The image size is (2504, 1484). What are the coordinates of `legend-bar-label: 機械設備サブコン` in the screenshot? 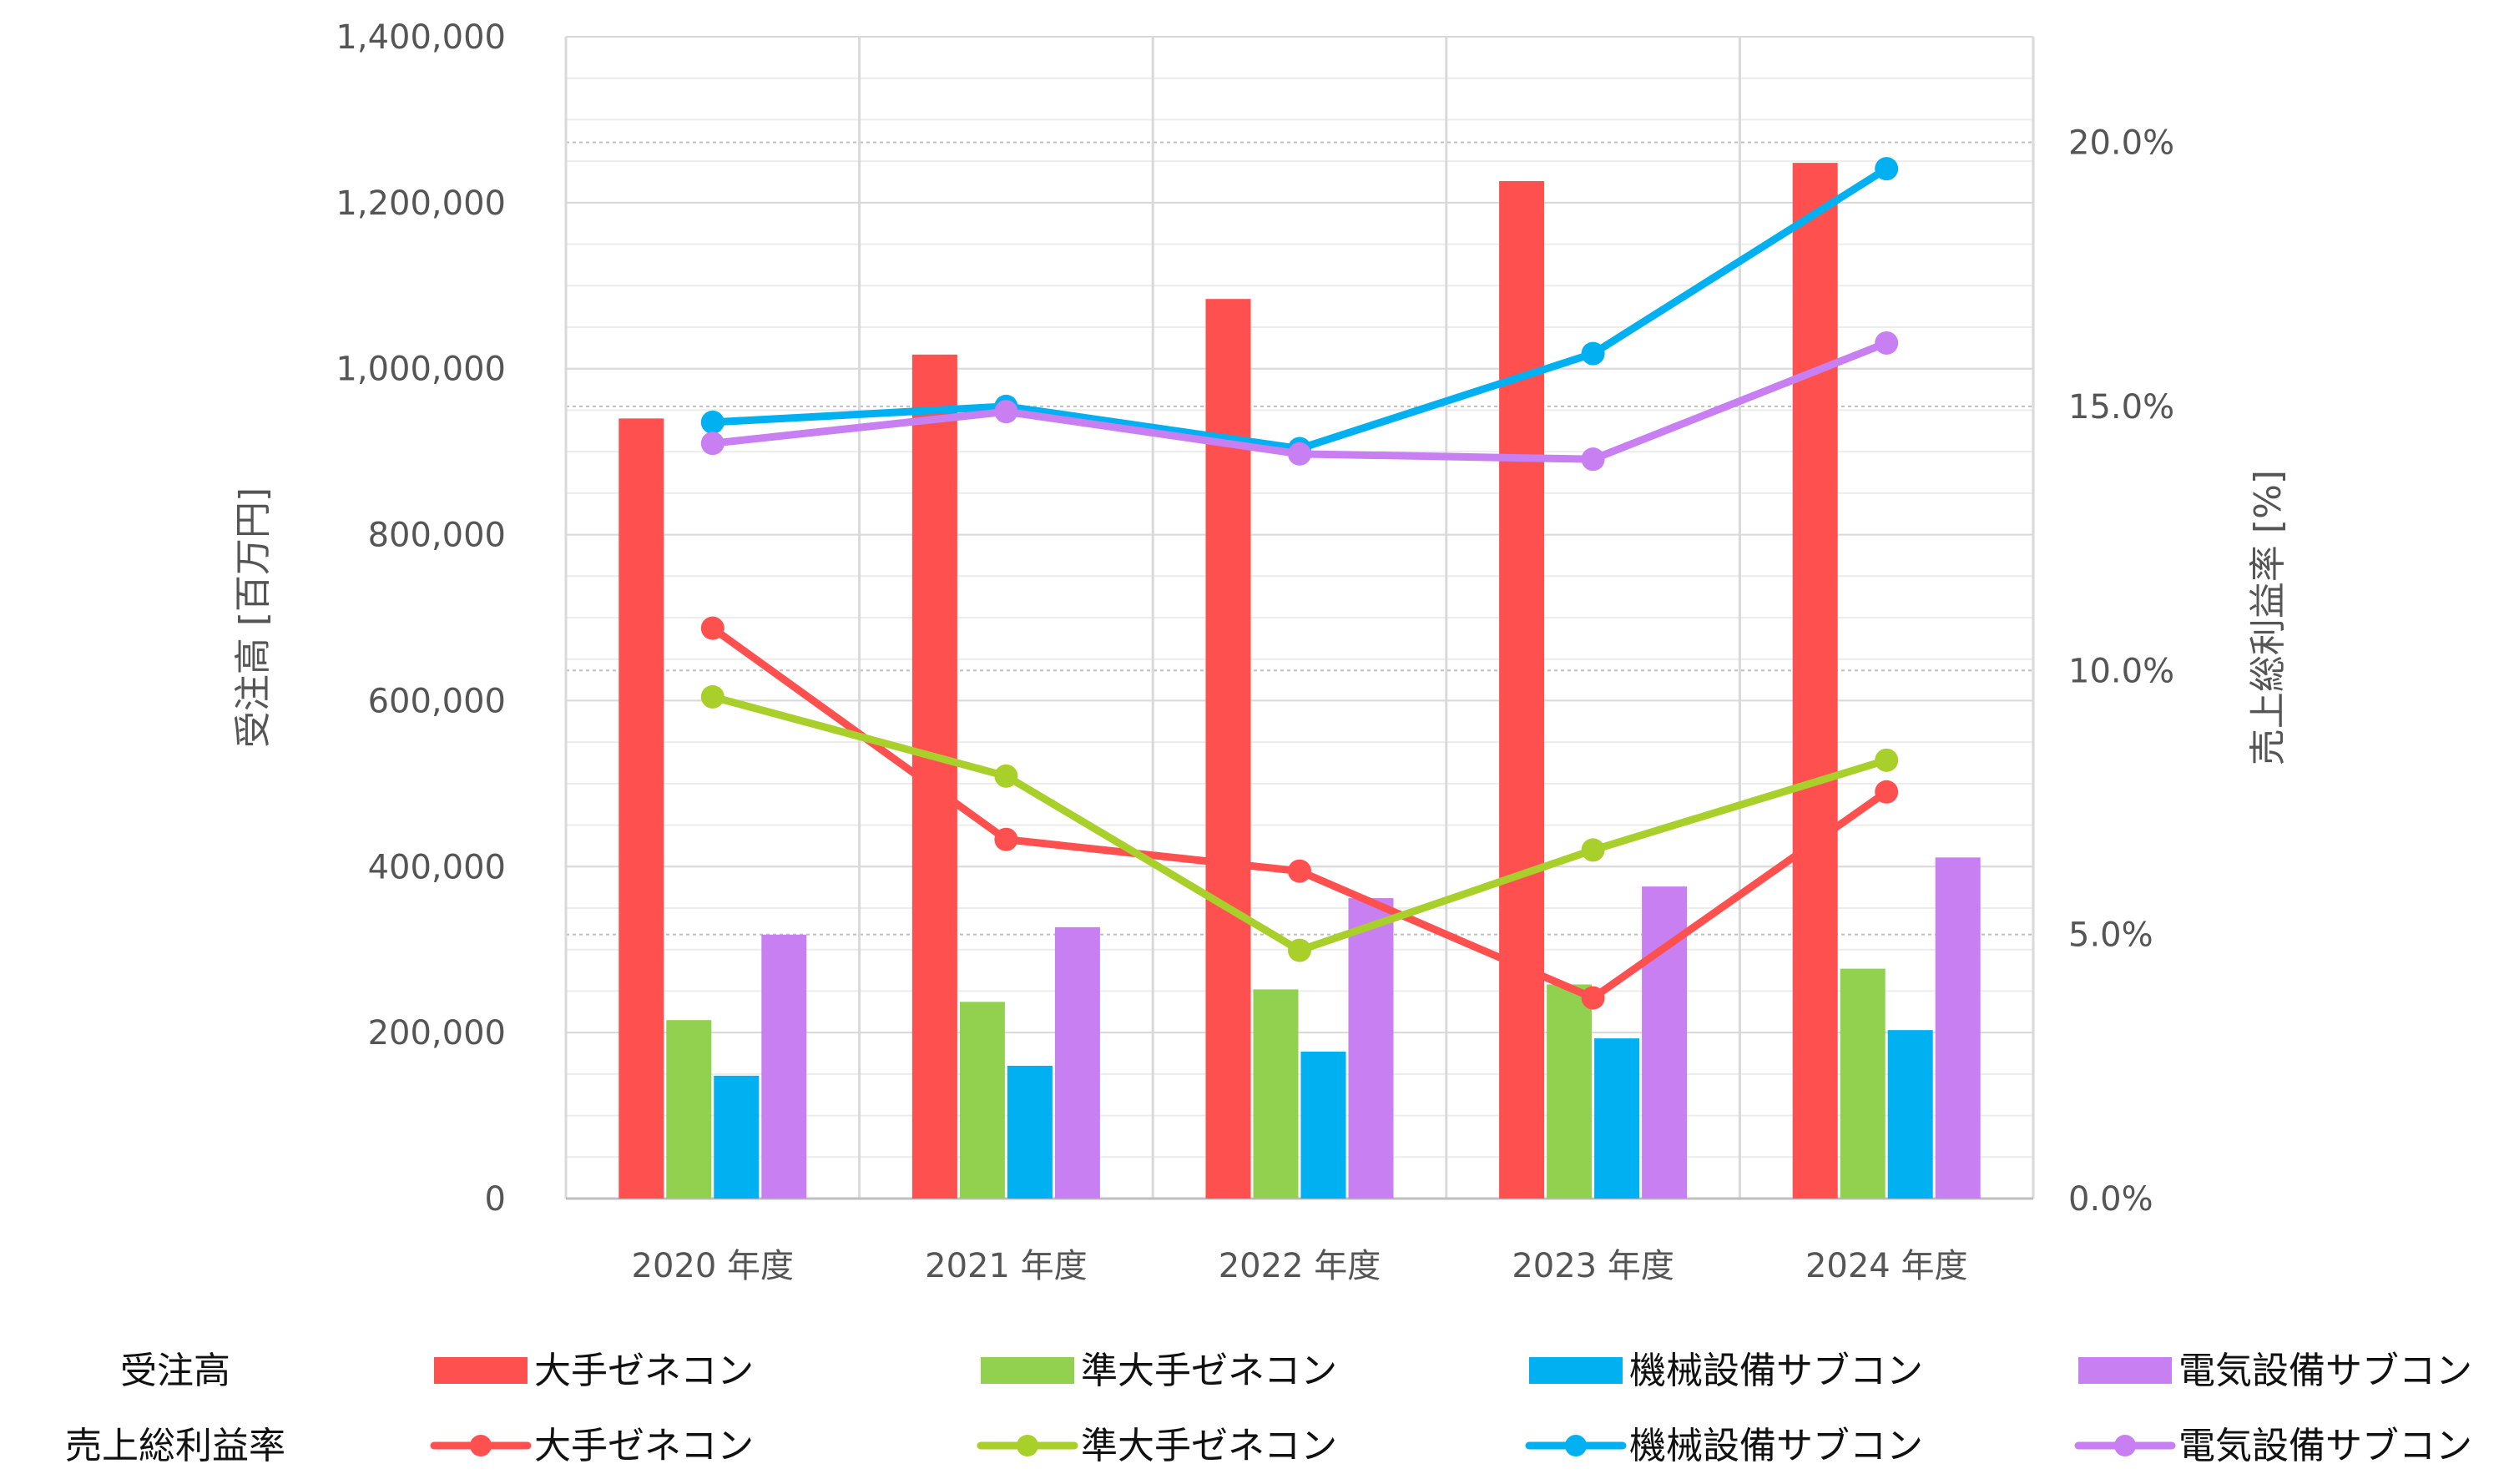 It's located at (1776, 1371).